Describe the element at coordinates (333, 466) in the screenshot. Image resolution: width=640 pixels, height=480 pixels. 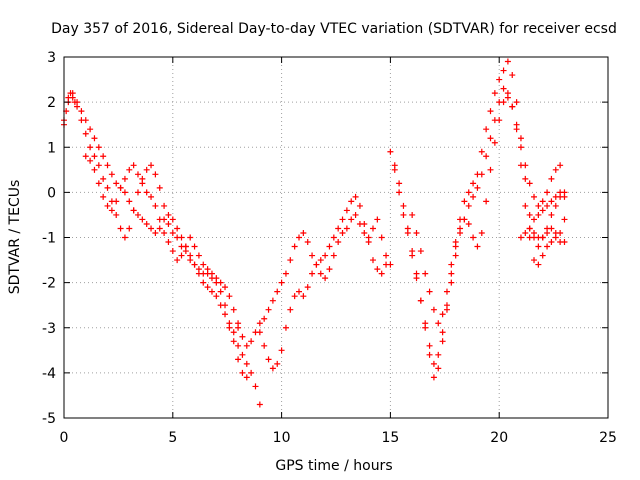
I see `x-axis-label: GPS time / hours` at that location.